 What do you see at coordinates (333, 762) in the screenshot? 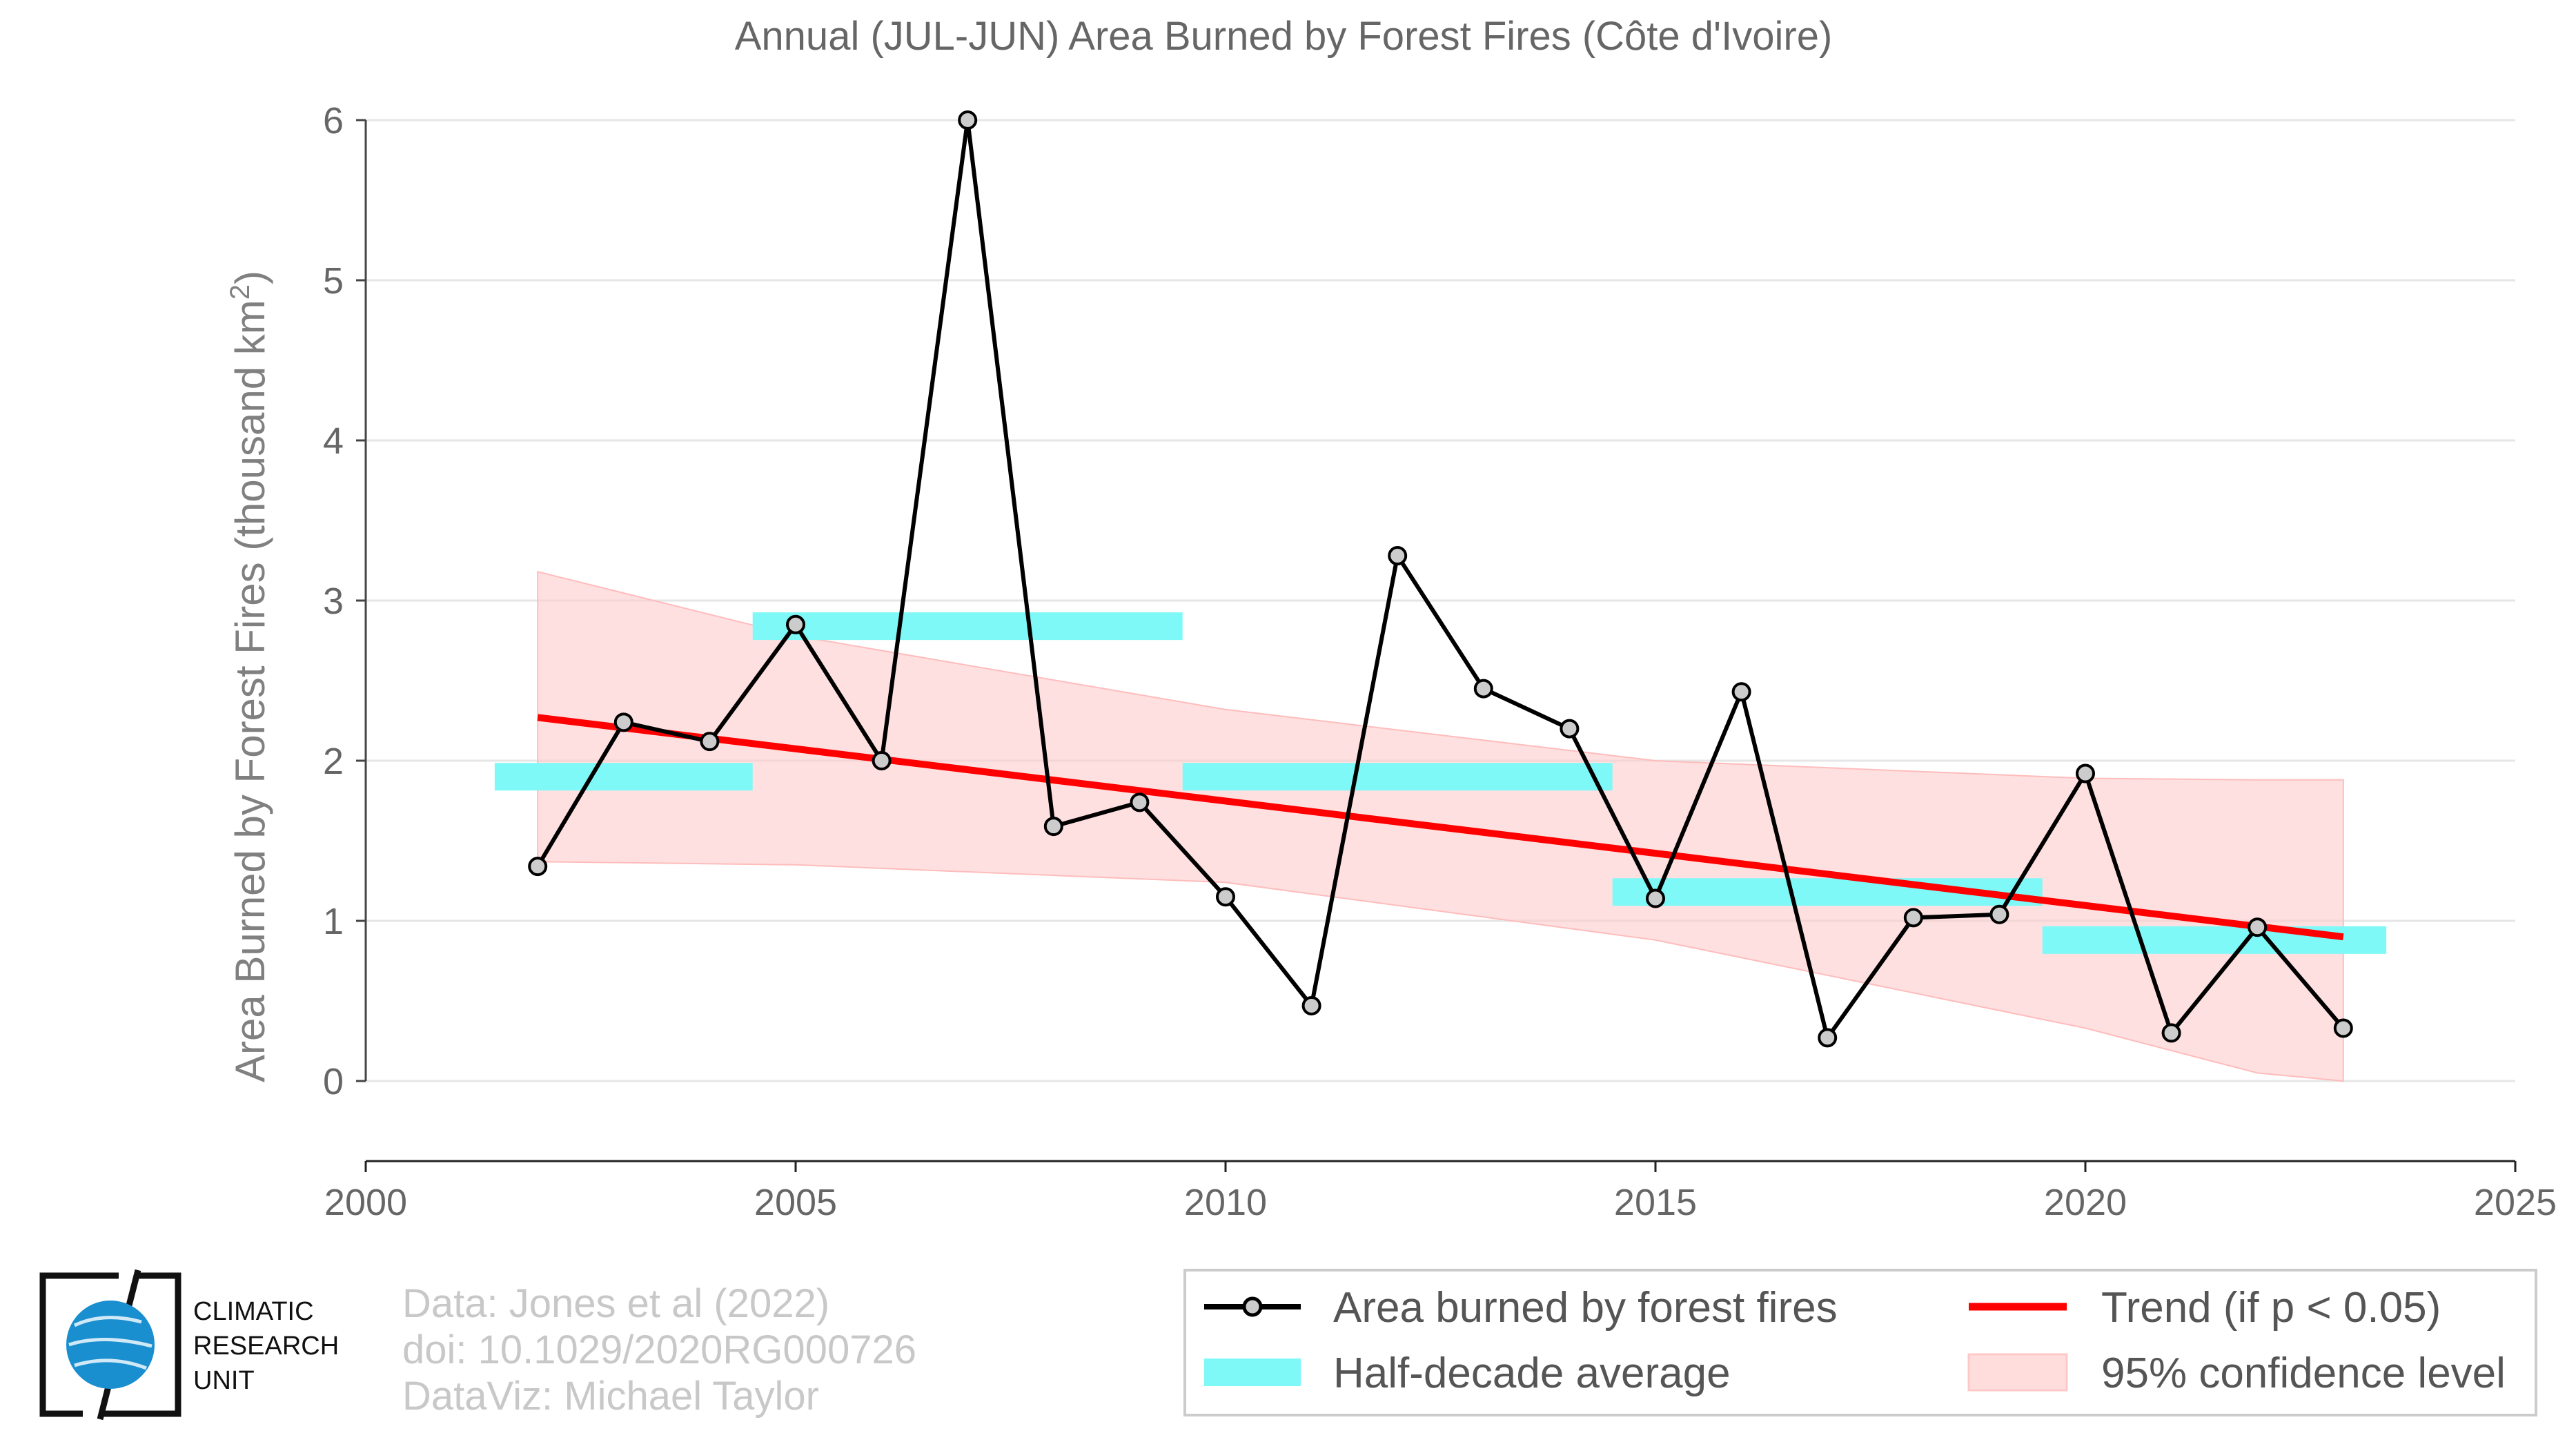
I see `y-tick-label-2: 2` at bounding box center [333, 762].